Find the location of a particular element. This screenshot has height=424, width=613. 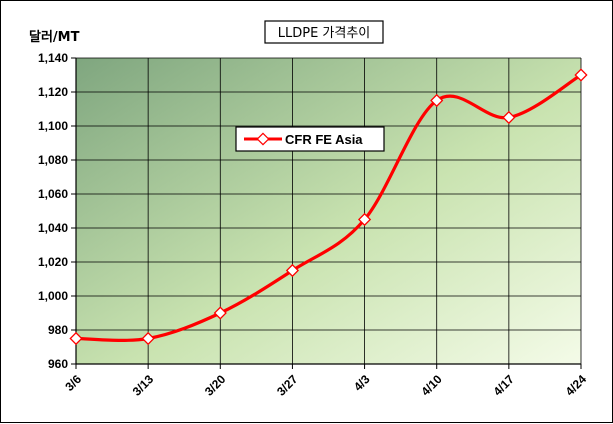

y-tick-label: 980 is located at coordinates (58, 330).